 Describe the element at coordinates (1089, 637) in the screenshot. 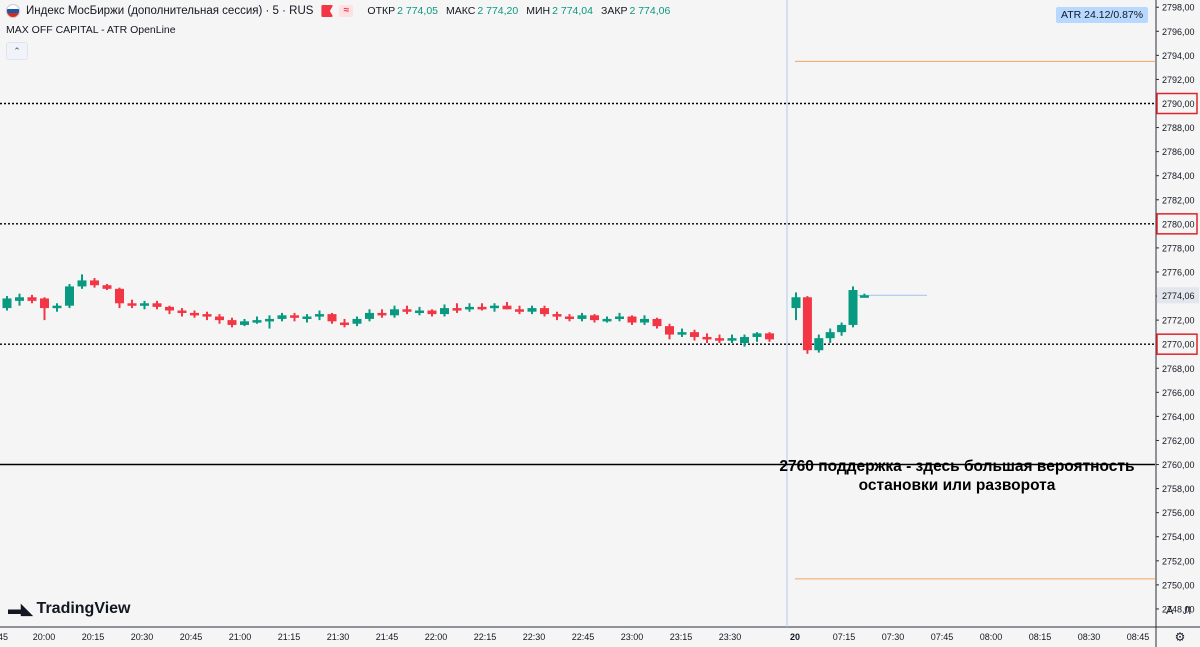

I see `x-tick-label: 08:30` at that location.